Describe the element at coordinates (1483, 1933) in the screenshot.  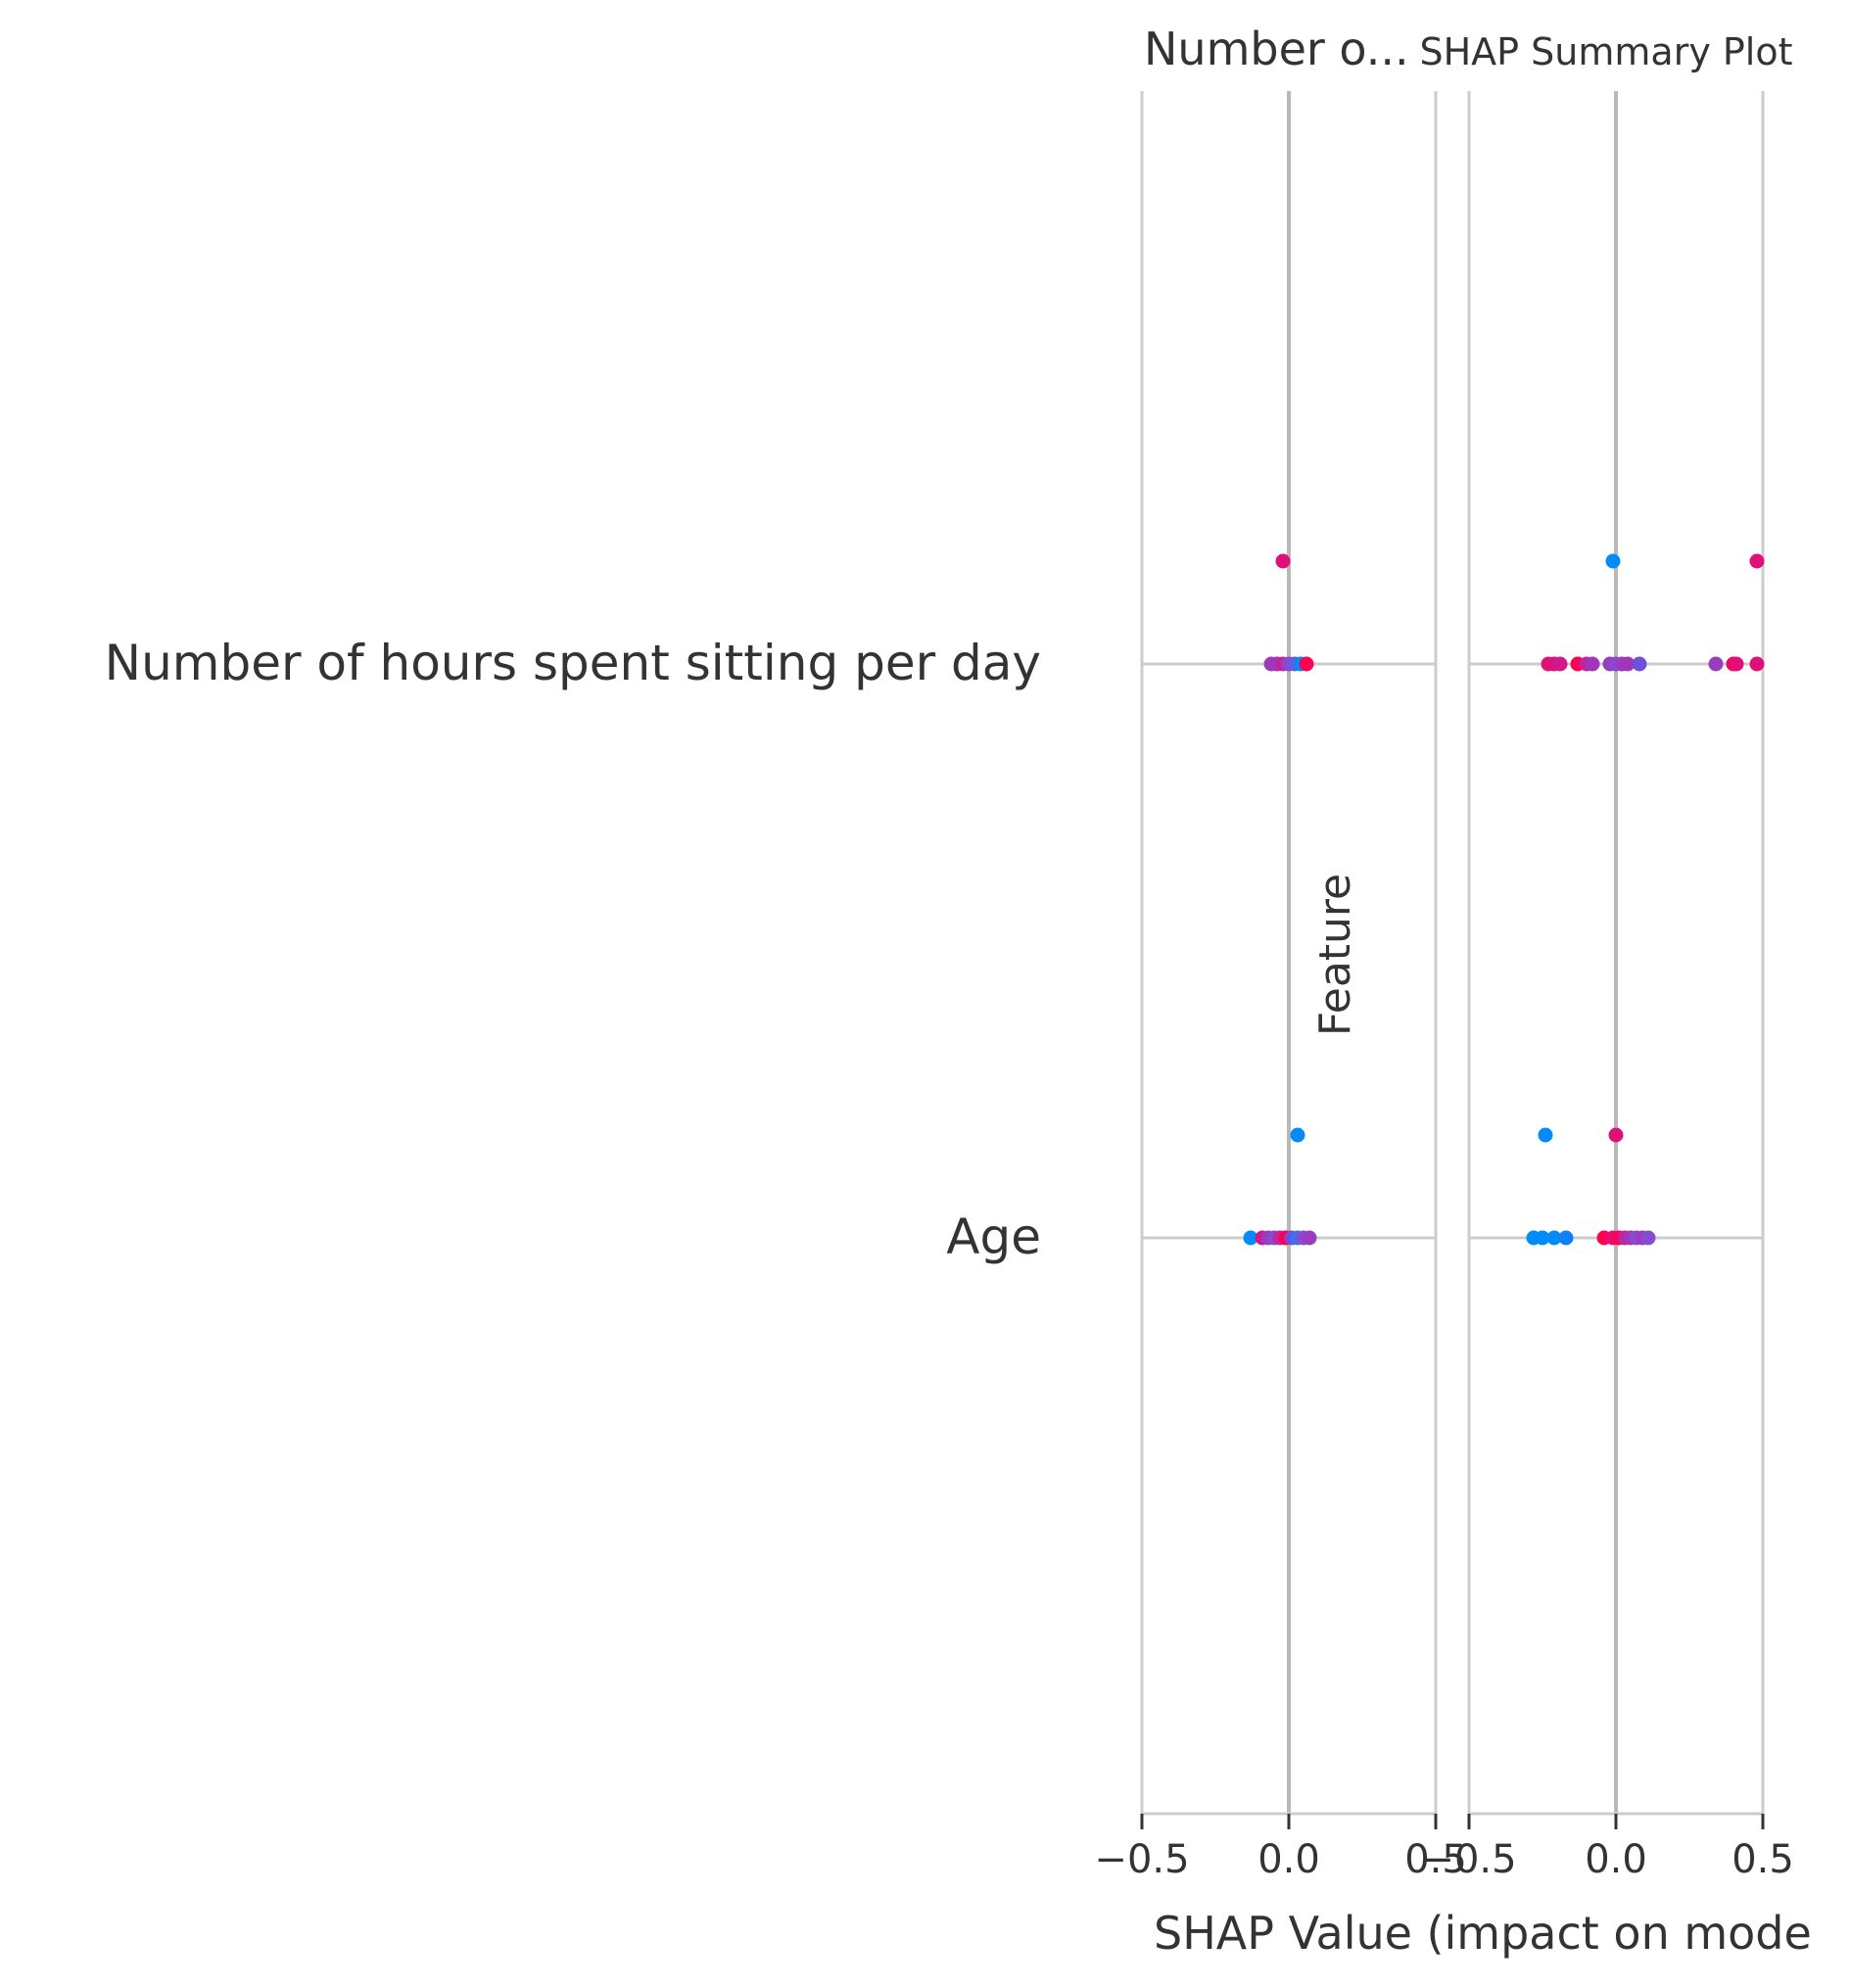
I see `x-axis-label: SHAP Value (impact on mode` at that location.